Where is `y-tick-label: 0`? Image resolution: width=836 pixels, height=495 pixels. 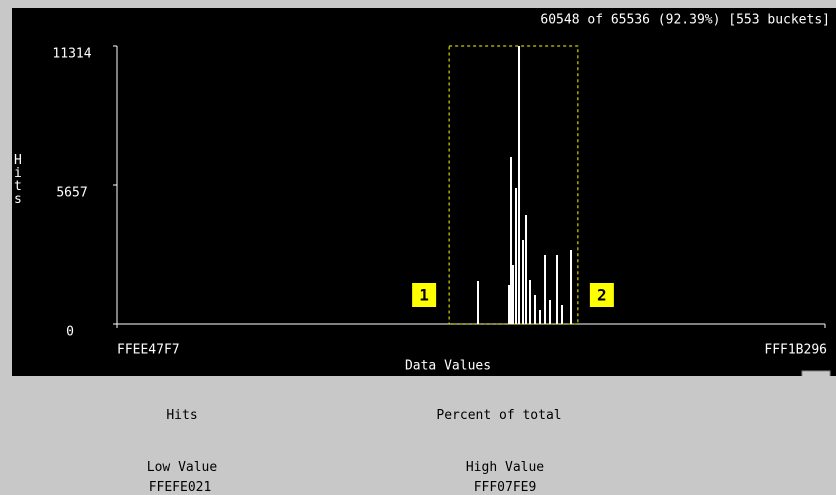
y-tick-label: 0 is located at coordinates (70, 332).